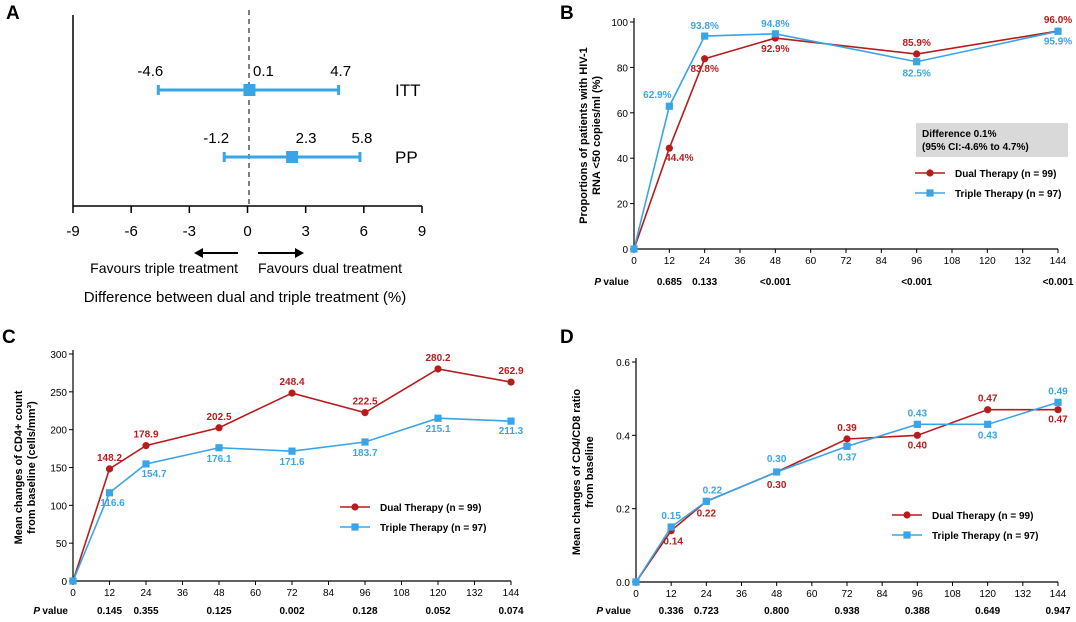 This screenshot has width=1076, height=622. I want to click on panel-letter-c: C, so click(9, 337).